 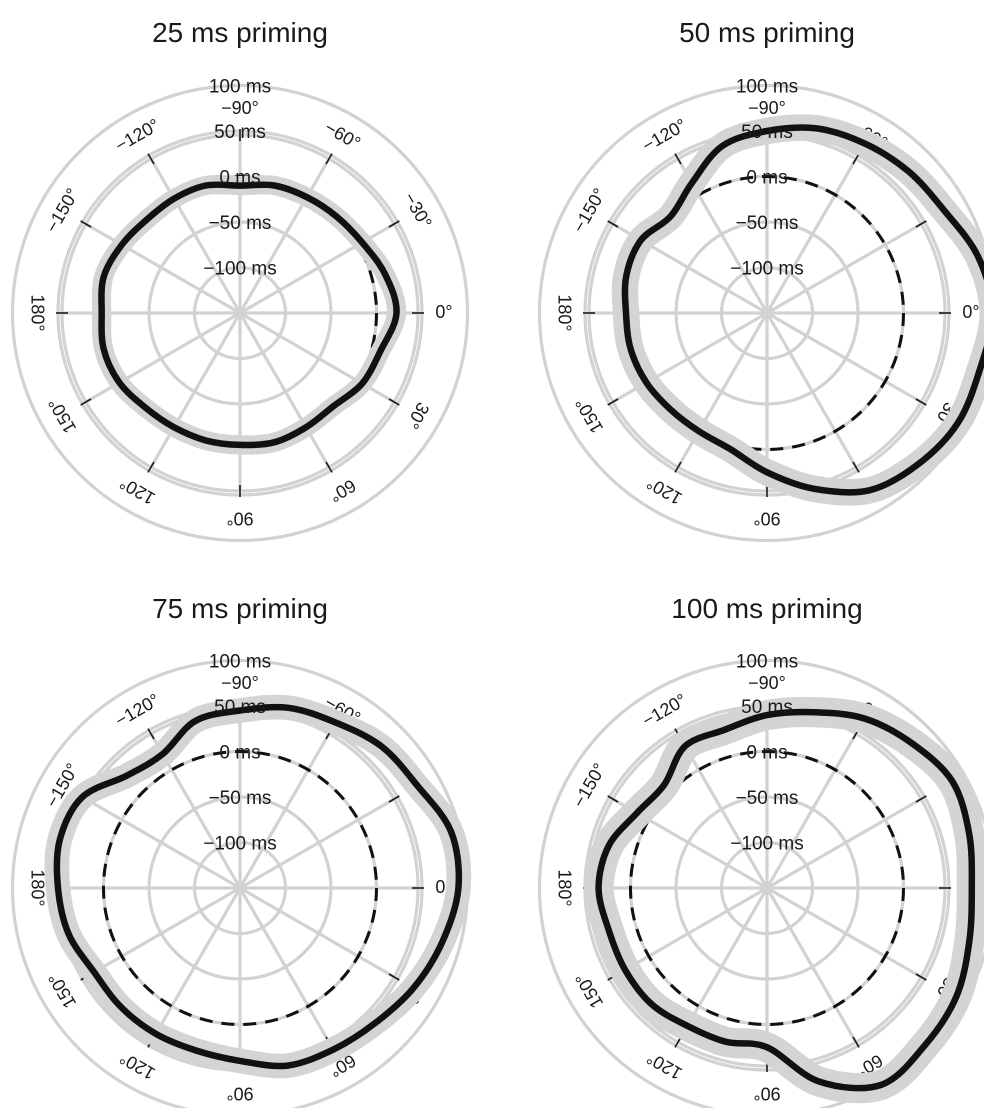 I want to click on angle-label-minus-30deg: −30°, so click(x=418, y=210).